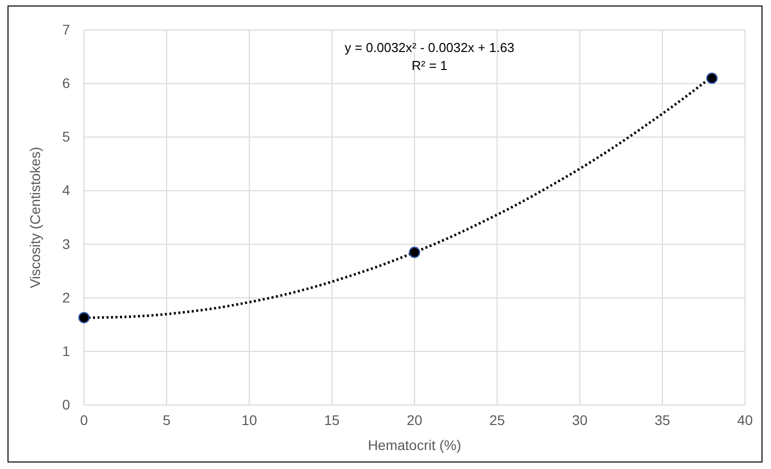 This screenshot has width=771, height=469. What do you see at coordinates (35, 217) in the screenshot?
I see `y-axis-title: Viscosity (Centistokes)` at bounding box center [35, 217].